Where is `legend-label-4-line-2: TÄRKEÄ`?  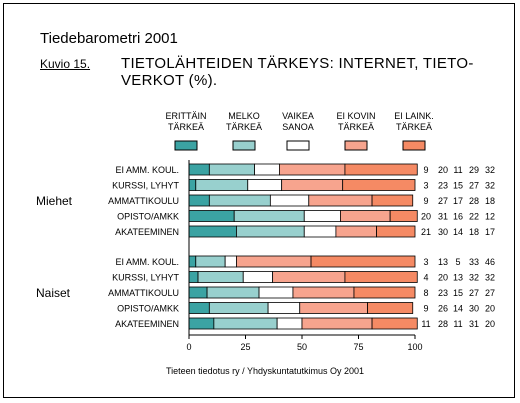
legend-label-4-line-2: TÄRKEÄ is located at coordinates (356, 127).